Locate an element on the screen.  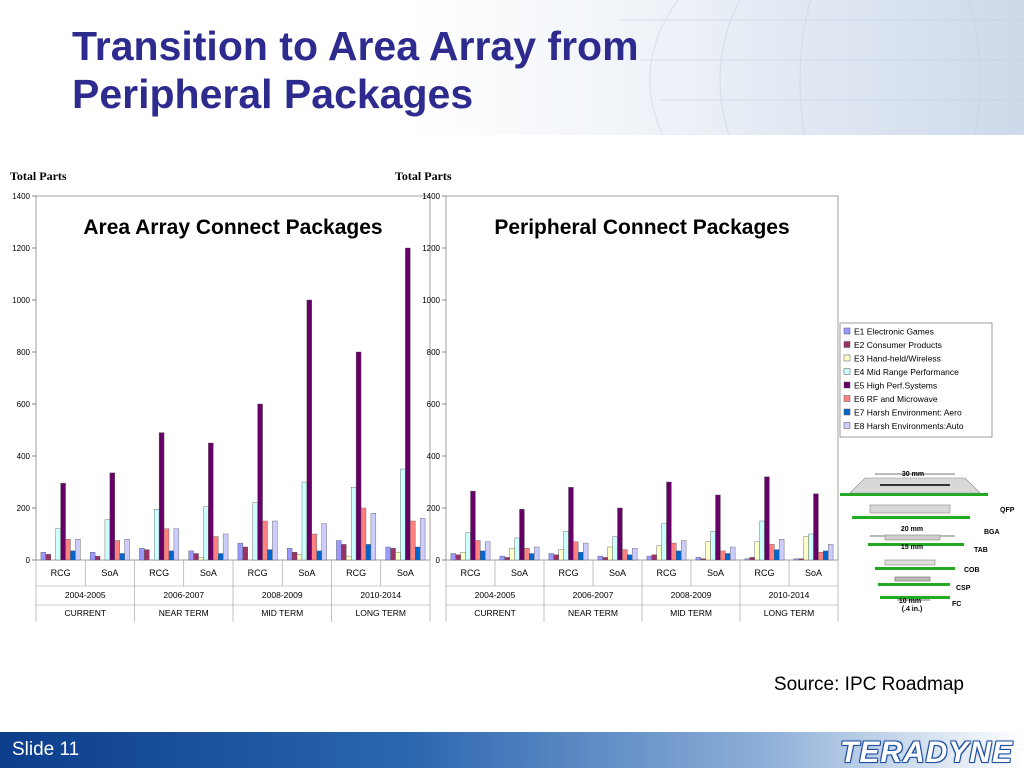
y-tick-label: 200 is located at coordinates (24, 508).